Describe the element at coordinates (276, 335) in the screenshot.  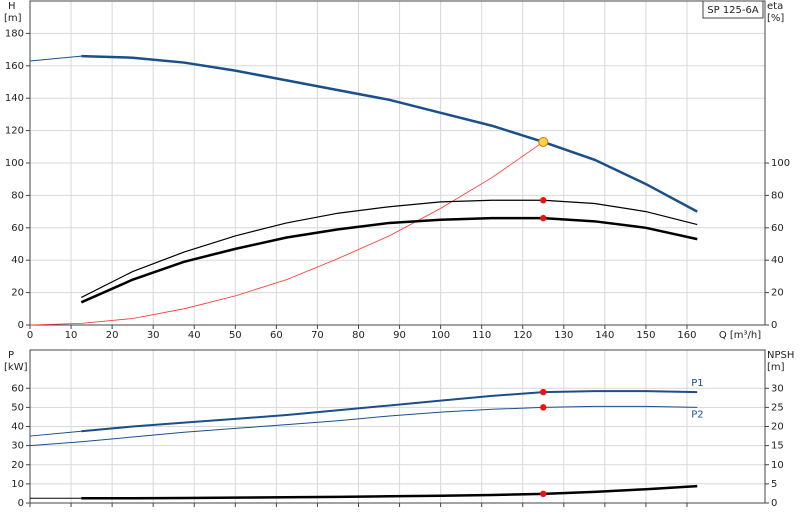
I see `x-tick-label: 60` at that location.